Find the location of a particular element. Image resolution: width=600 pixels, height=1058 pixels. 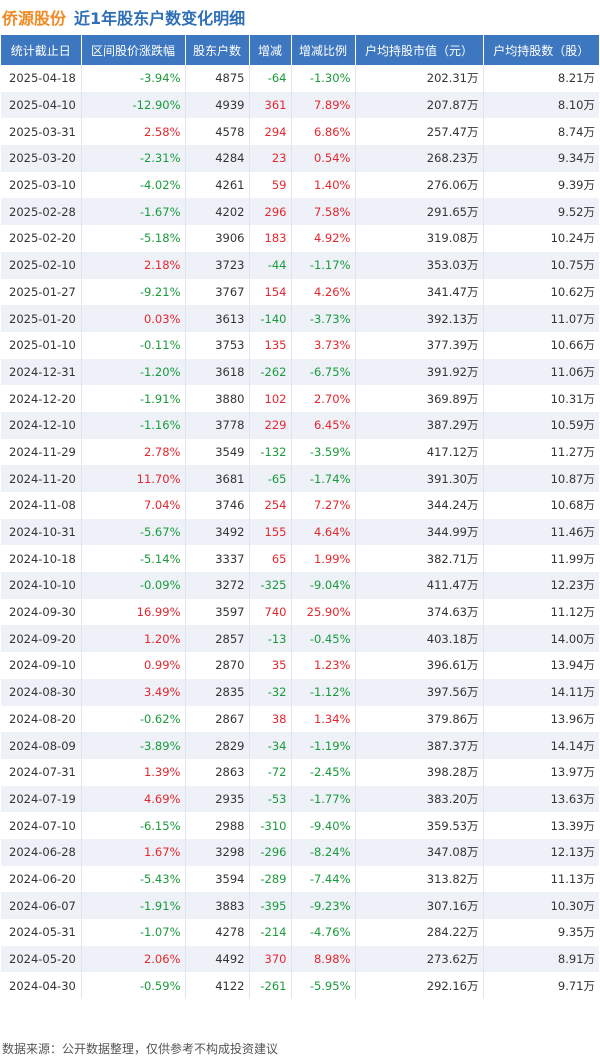

avg-shares-cell: 11.13万 is located at coordinates (541, 879).